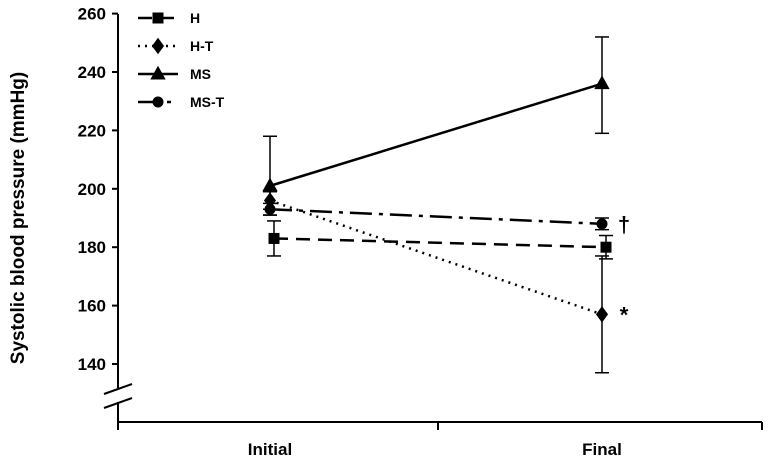 The width and height of the screenshot is (768, 468). I want to click on series-line-h-t, so click(436, 257).